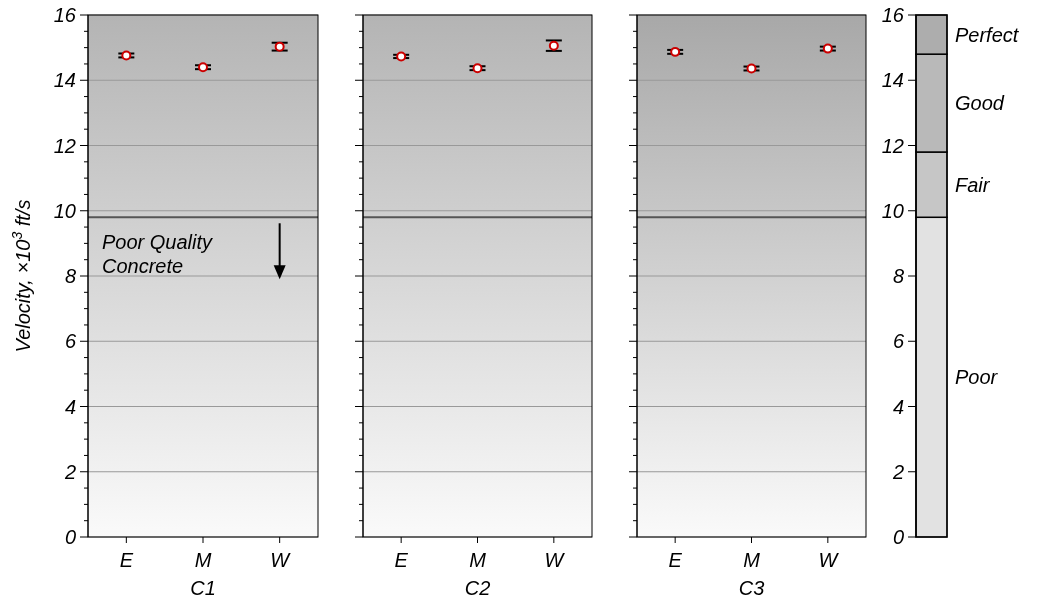  I want to click on series-label: Perfect, so click(987, 34).